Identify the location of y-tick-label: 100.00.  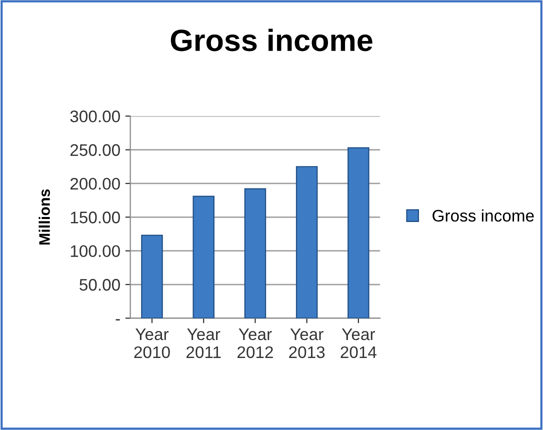
(95, 251).